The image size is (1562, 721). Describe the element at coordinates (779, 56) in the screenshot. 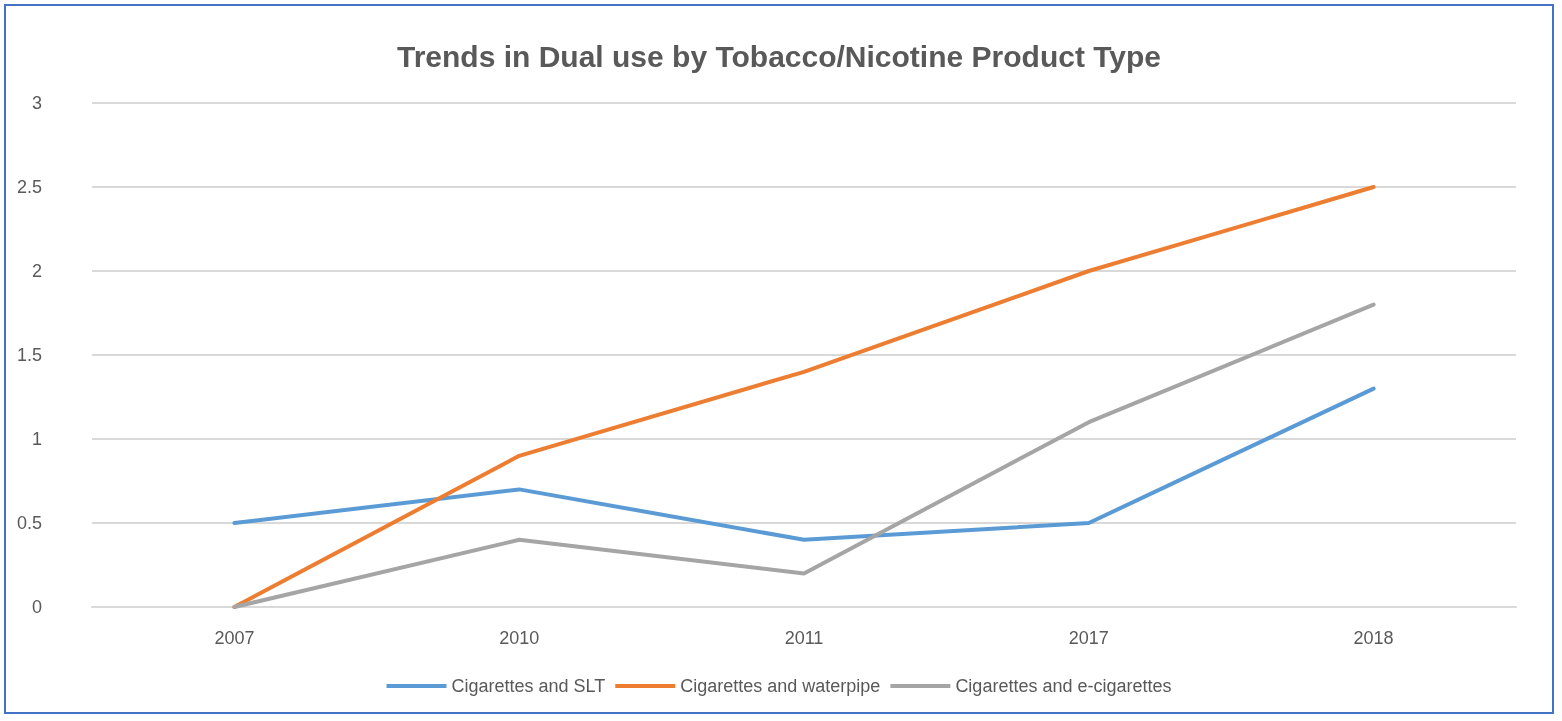

I see `chart-title: Trends in Dual use by Tobacco/Nicotine Product Type` at that location.